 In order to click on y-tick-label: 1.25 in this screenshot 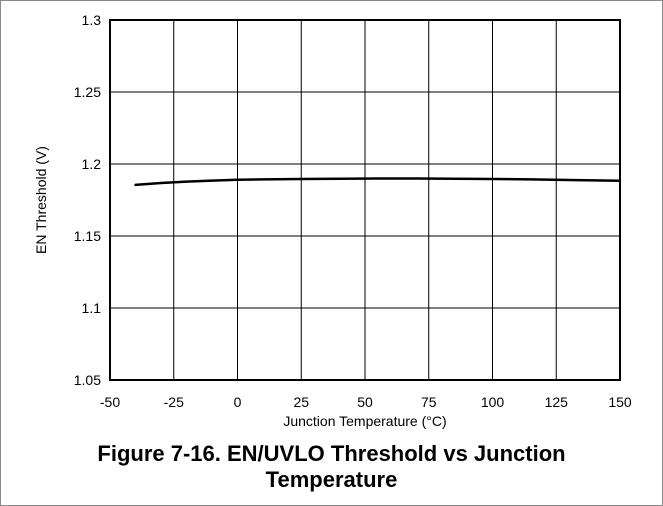, I will do `click(87, 92)`.